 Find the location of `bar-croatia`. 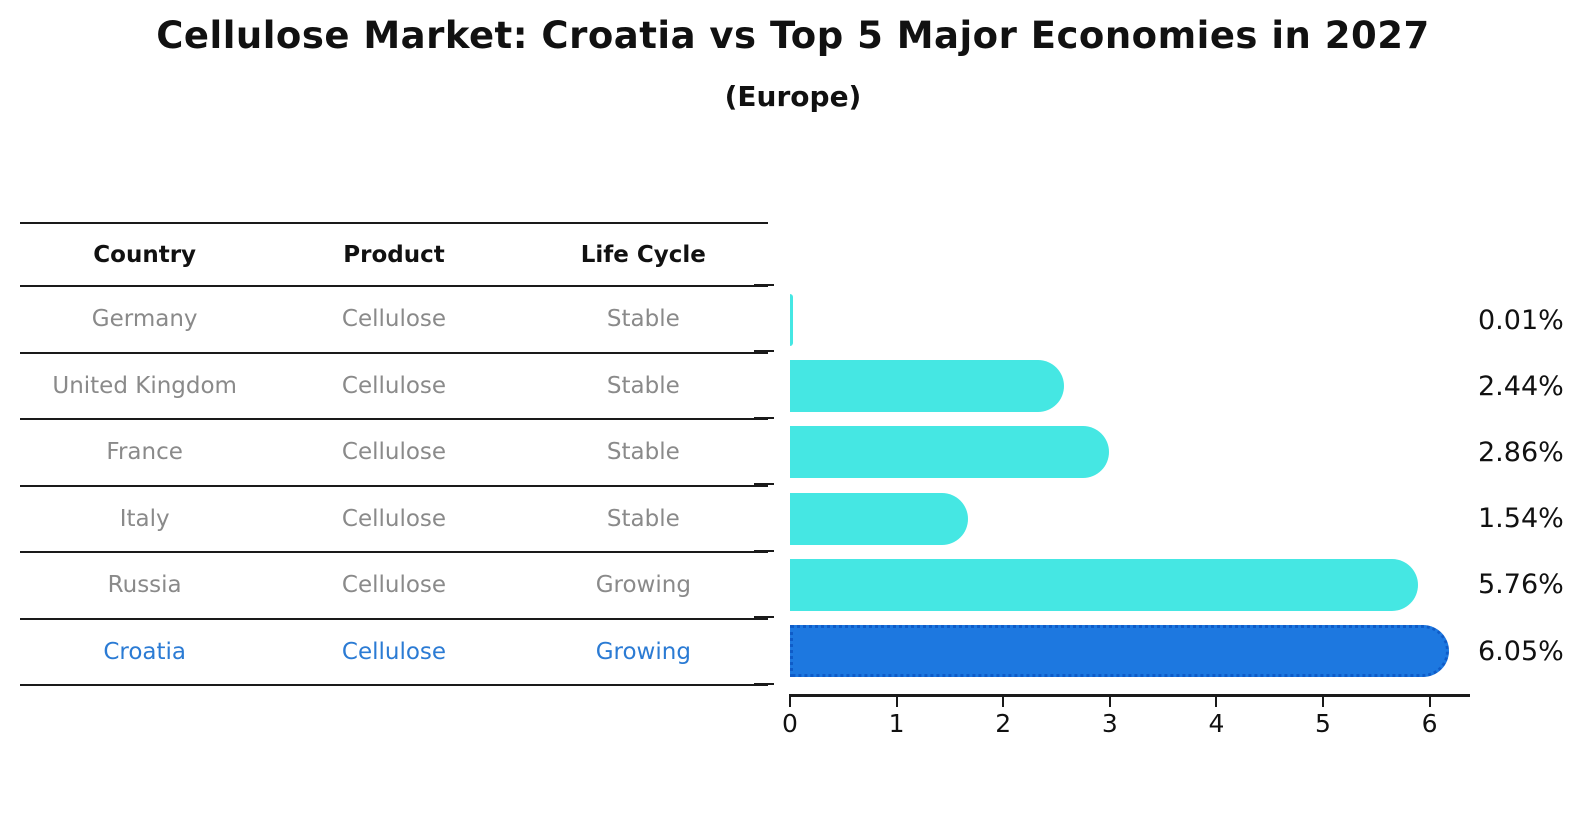

bar-croatia is located at coordinates (1119, 651).